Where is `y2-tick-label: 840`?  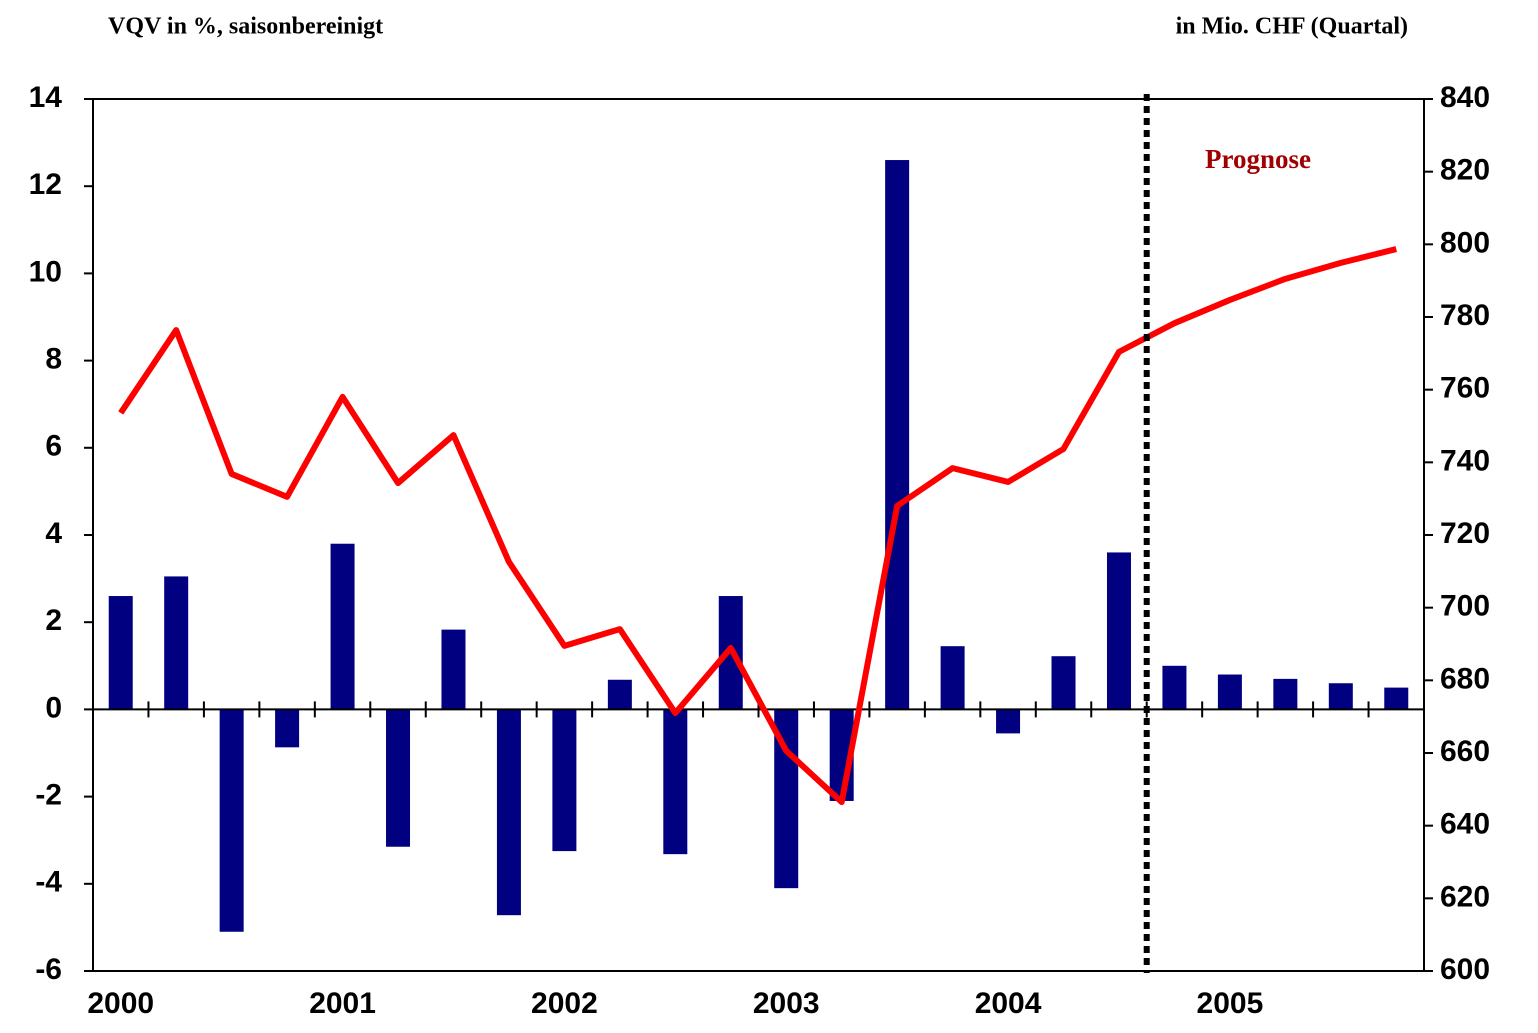
y2-tick-label: 840 is located at coordinates (1465, 97).